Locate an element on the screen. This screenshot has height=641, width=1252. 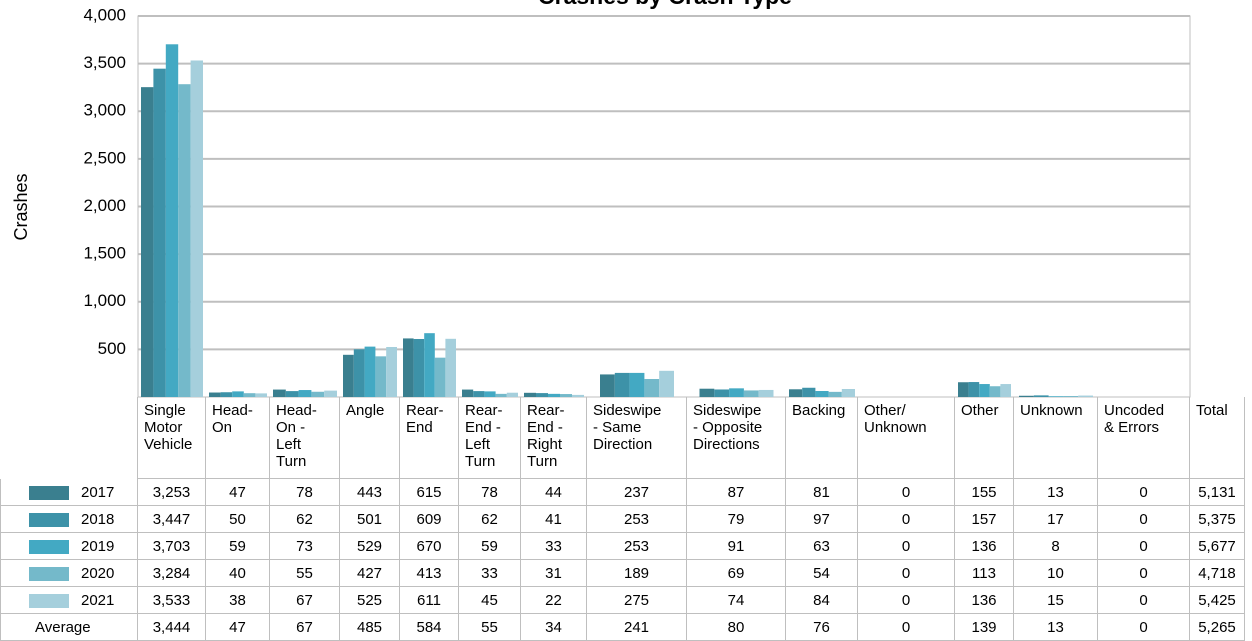
table-value: 157 is located at coordinates (984, 519).